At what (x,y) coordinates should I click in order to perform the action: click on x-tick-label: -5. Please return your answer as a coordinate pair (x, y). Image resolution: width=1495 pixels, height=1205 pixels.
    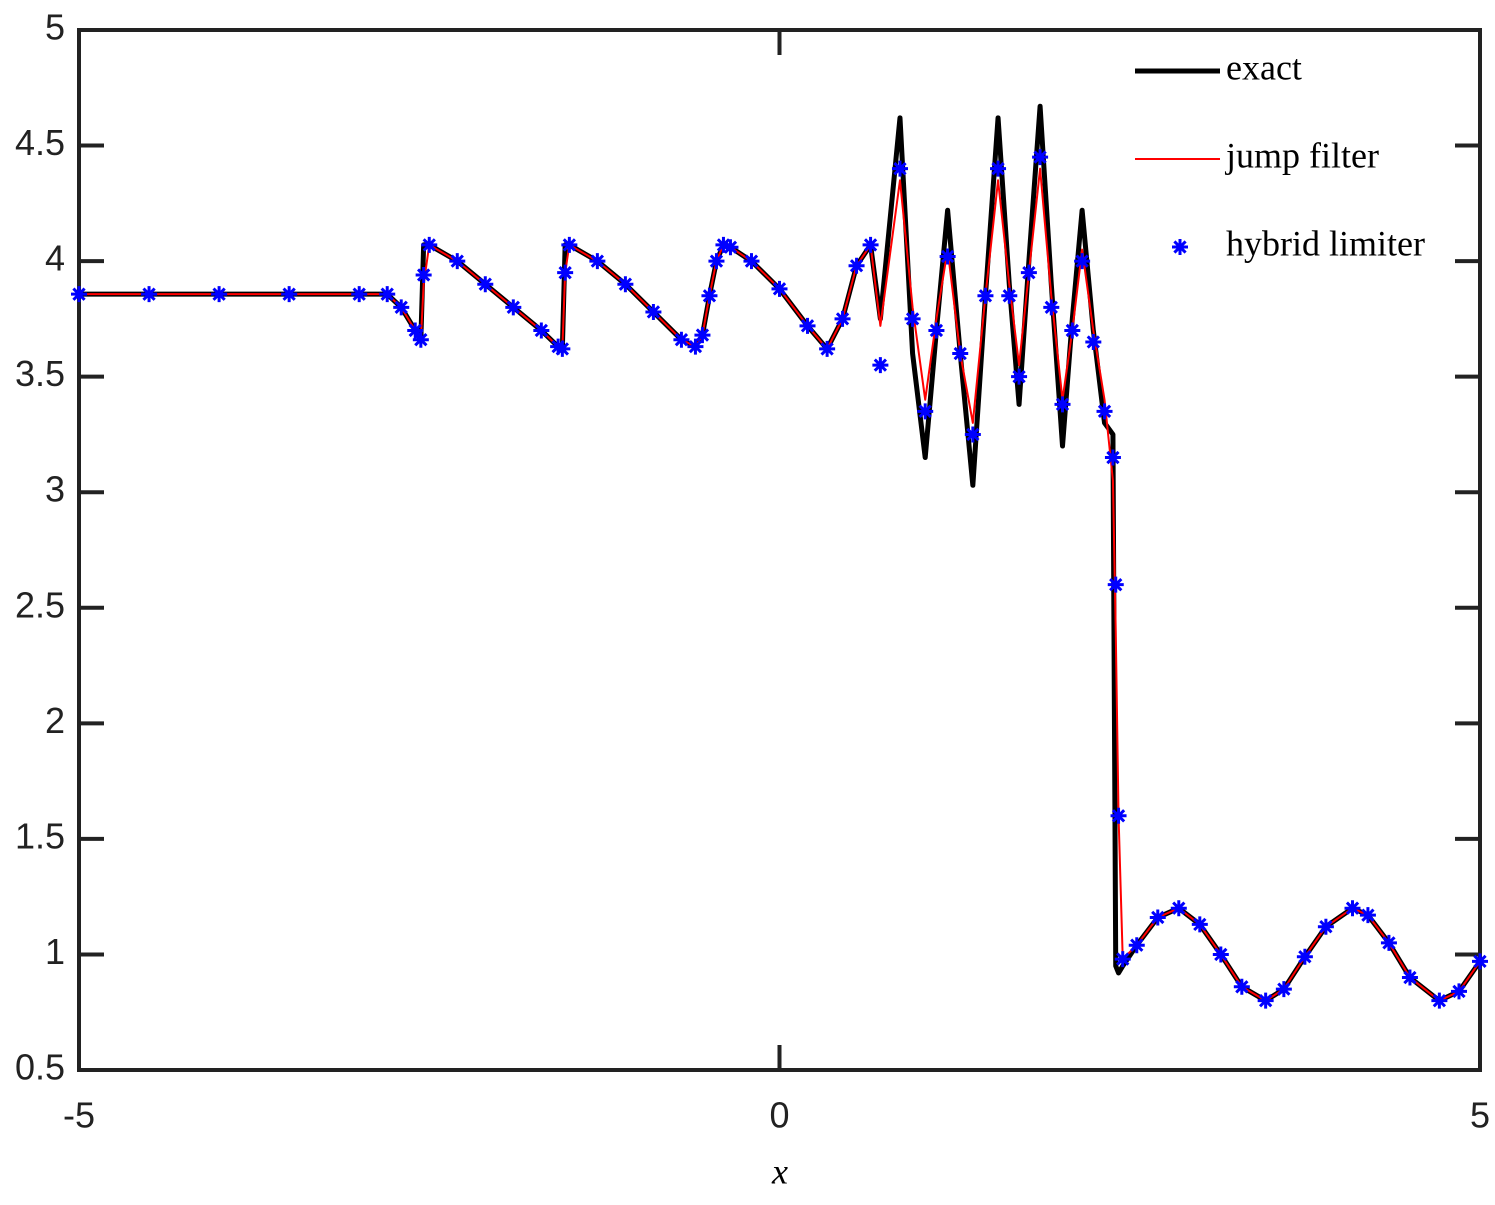
    Looking at the image, I should click on (79, 1115).